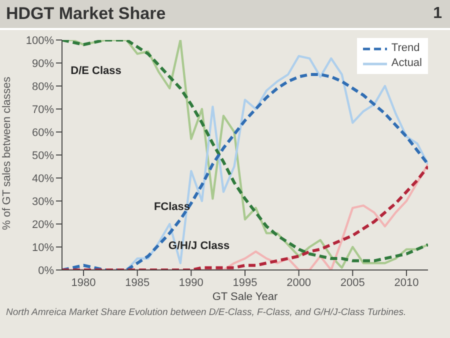  I want to click on y-tick-label: 50%, so click(43, 156).